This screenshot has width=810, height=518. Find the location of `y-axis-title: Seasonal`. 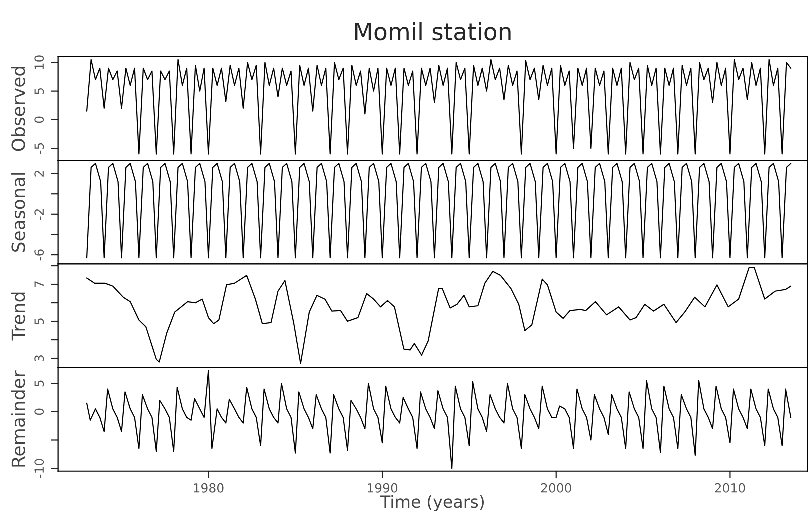

y-axis-title: Seasonal is located at coordinates (18, 212).